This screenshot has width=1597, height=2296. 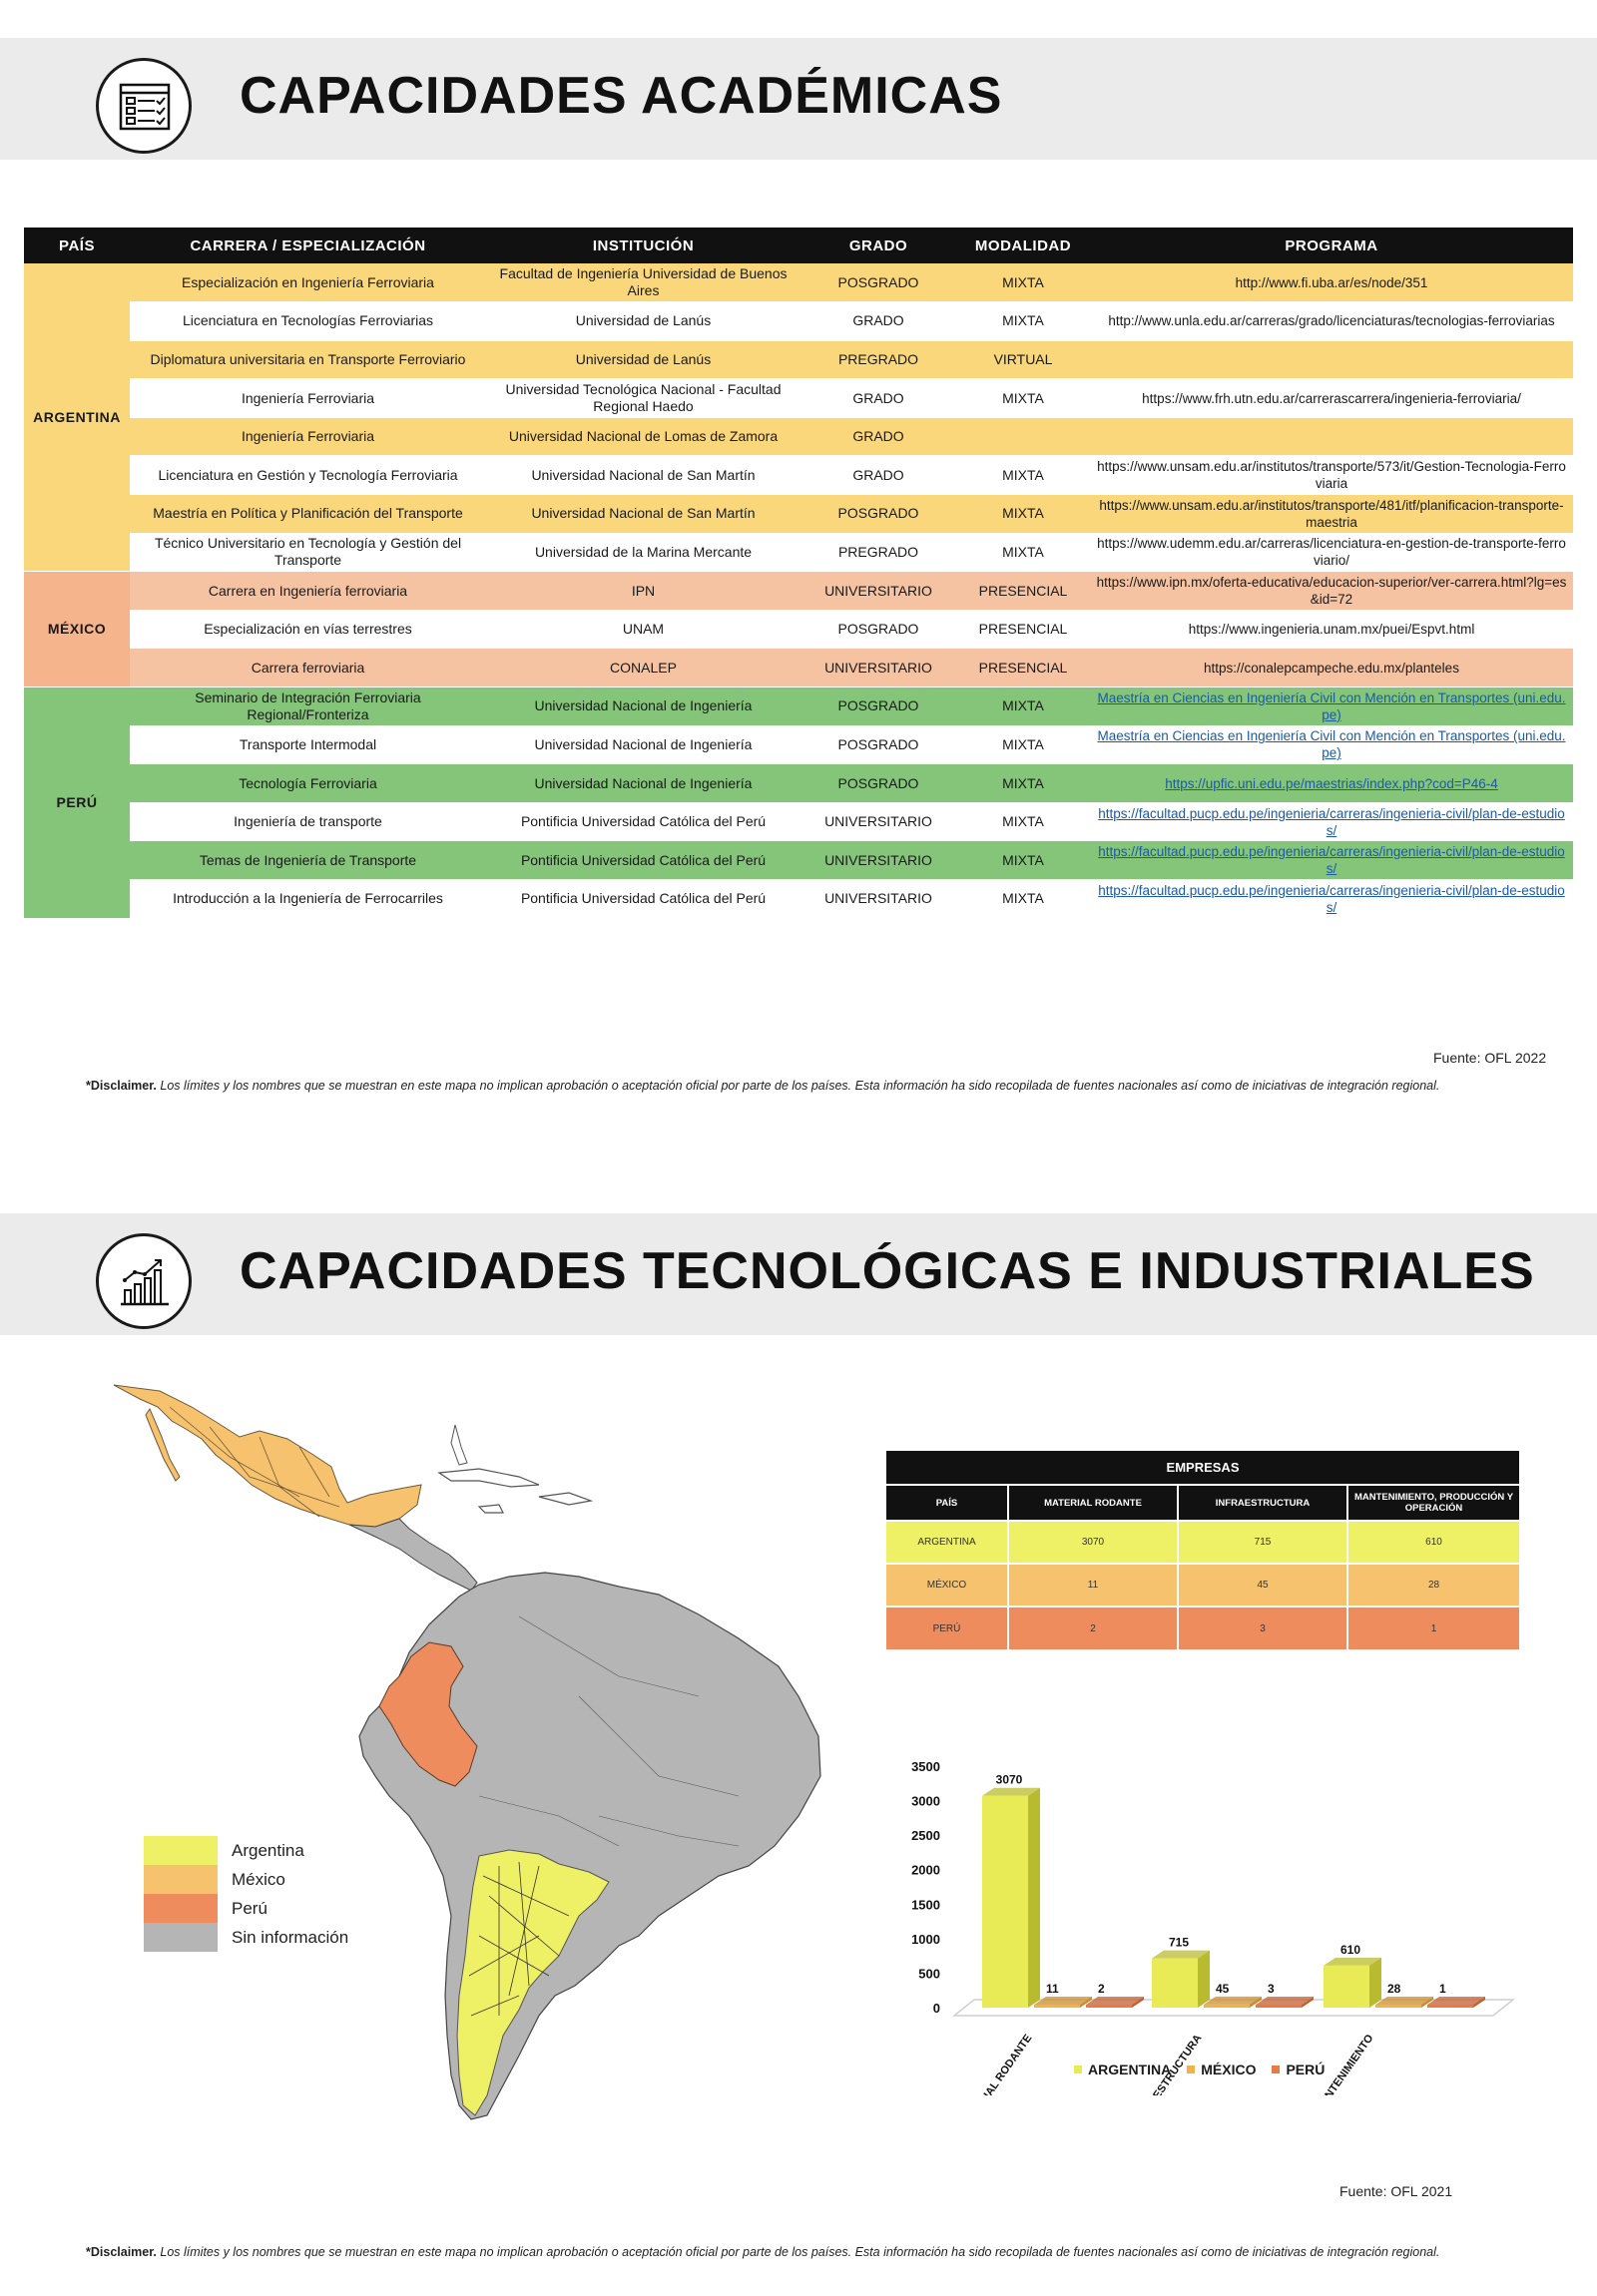 What do you see at coordinates (643, 475) in the screenshot?
I see `institucion-cell: Universidad Nacional de San Martín` at bounding box center [643, 475].